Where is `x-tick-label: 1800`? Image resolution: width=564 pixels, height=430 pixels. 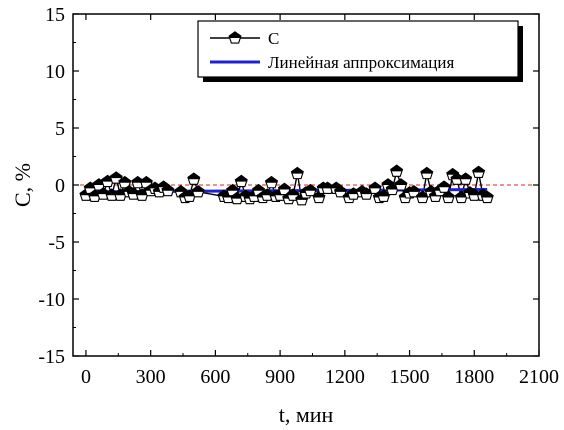
x-tick-label: 1800 is located at coordinates (474, 377).